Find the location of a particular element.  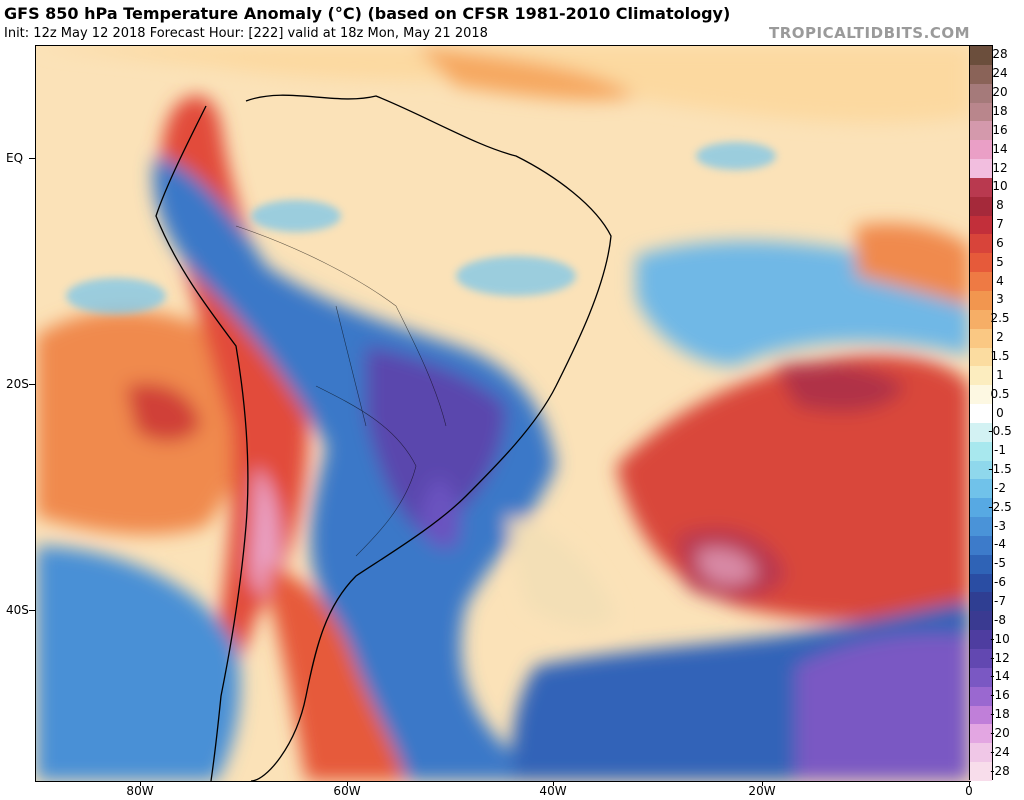

lat-label-20s: 20S is located at coordinates (17, 384).